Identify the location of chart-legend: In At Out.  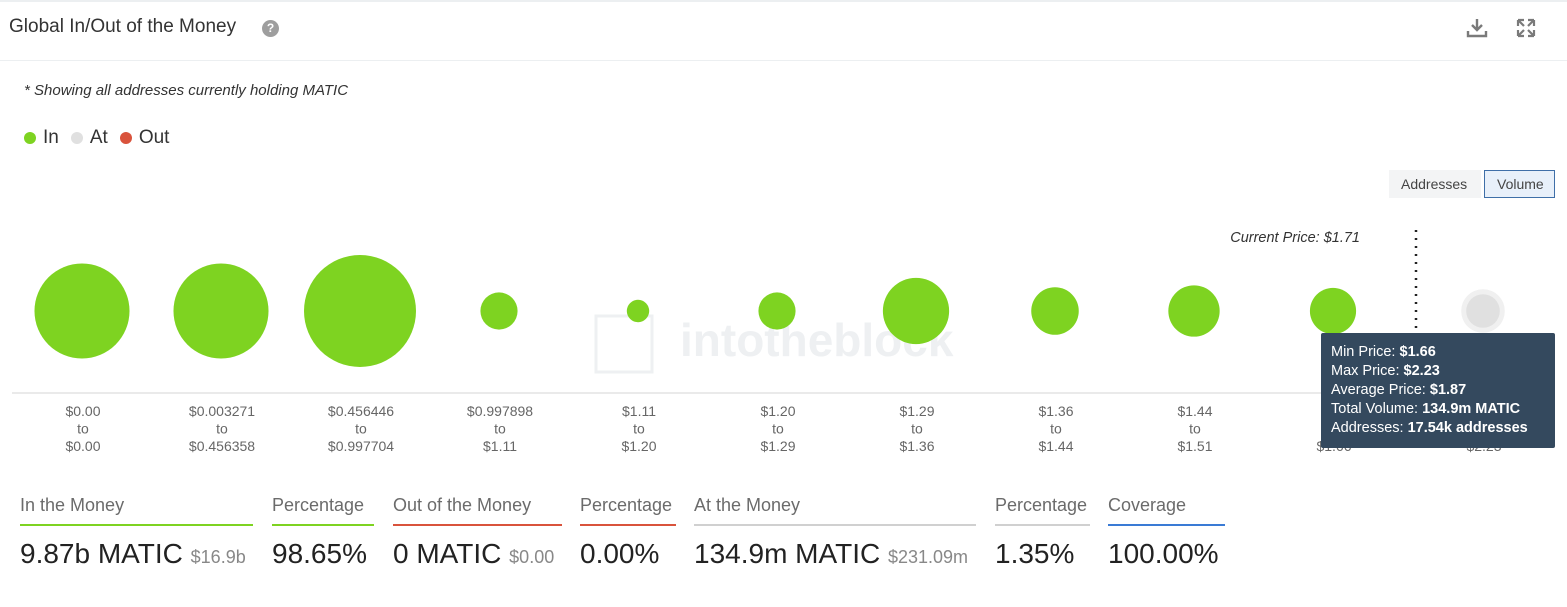
(102, 138).